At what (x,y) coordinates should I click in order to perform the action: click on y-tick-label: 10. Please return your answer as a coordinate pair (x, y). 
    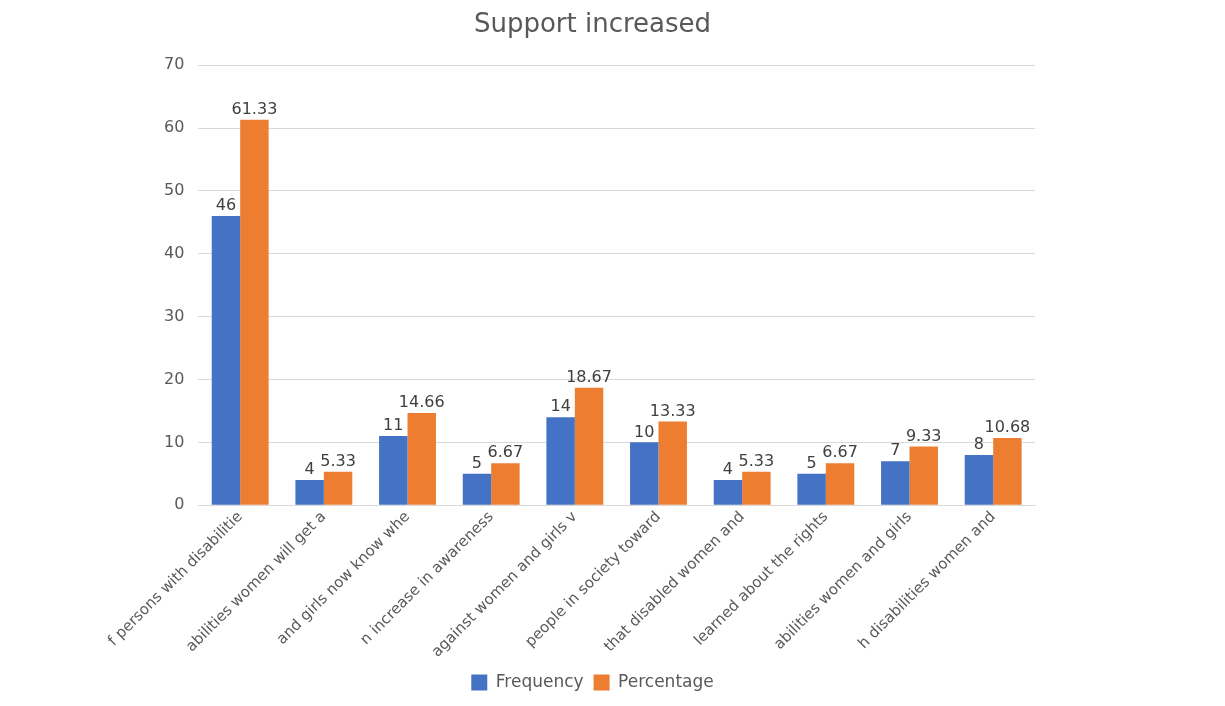
    Looking at the image, I should click on (174, 441).